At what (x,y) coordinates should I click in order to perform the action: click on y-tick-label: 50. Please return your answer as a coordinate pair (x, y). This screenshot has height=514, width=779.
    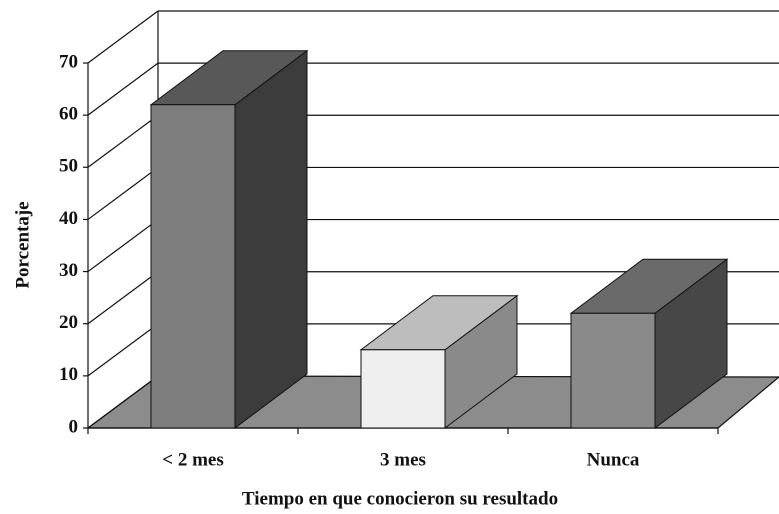
    Looking at the image, I should click on (68, 166).